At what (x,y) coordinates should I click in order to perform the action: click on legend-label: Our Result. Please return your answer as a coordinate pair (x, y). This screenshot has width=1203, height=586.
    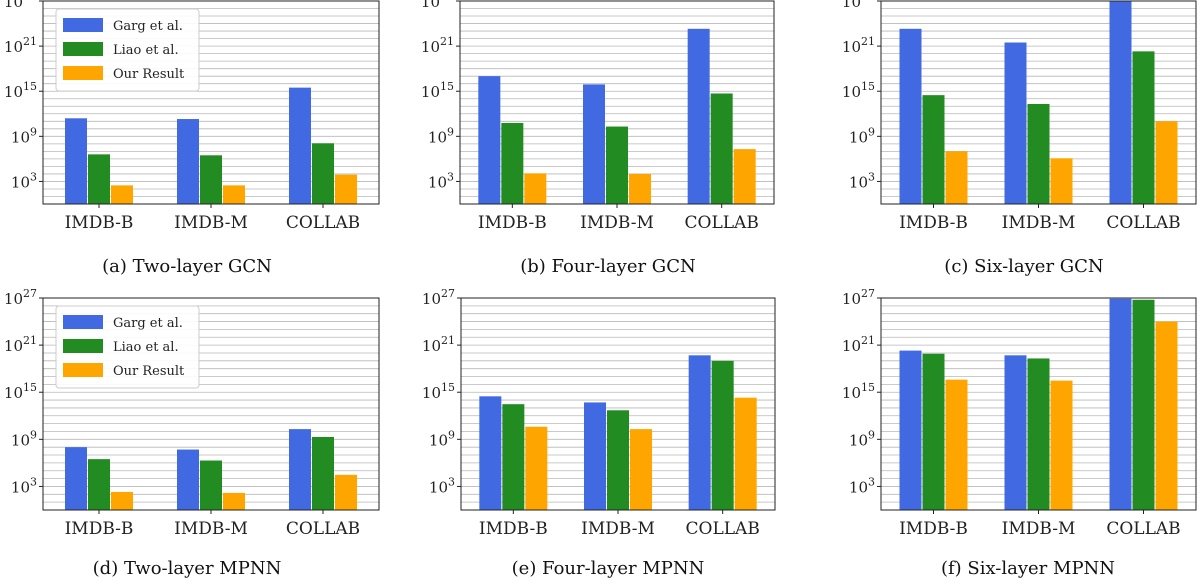
    Looking at the image, I should click on (149, 371).